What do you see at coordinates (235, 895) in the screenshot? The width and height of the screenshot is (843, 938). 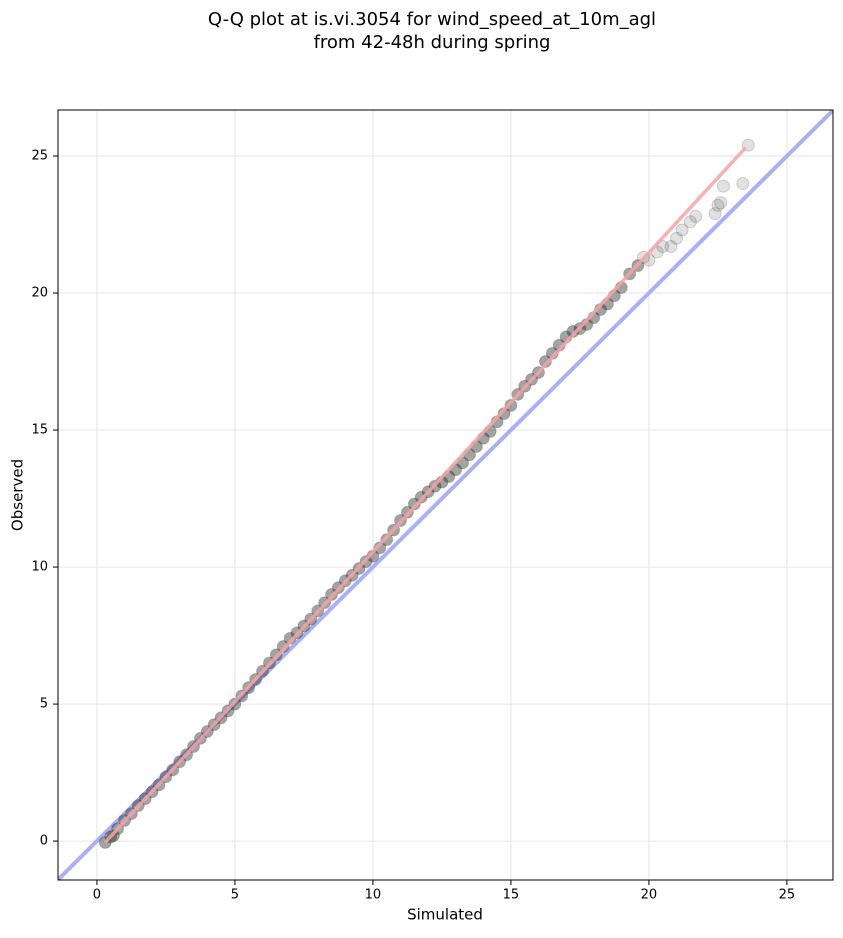 I see `x-tick-label: 5` at bounding box center [235, 895].